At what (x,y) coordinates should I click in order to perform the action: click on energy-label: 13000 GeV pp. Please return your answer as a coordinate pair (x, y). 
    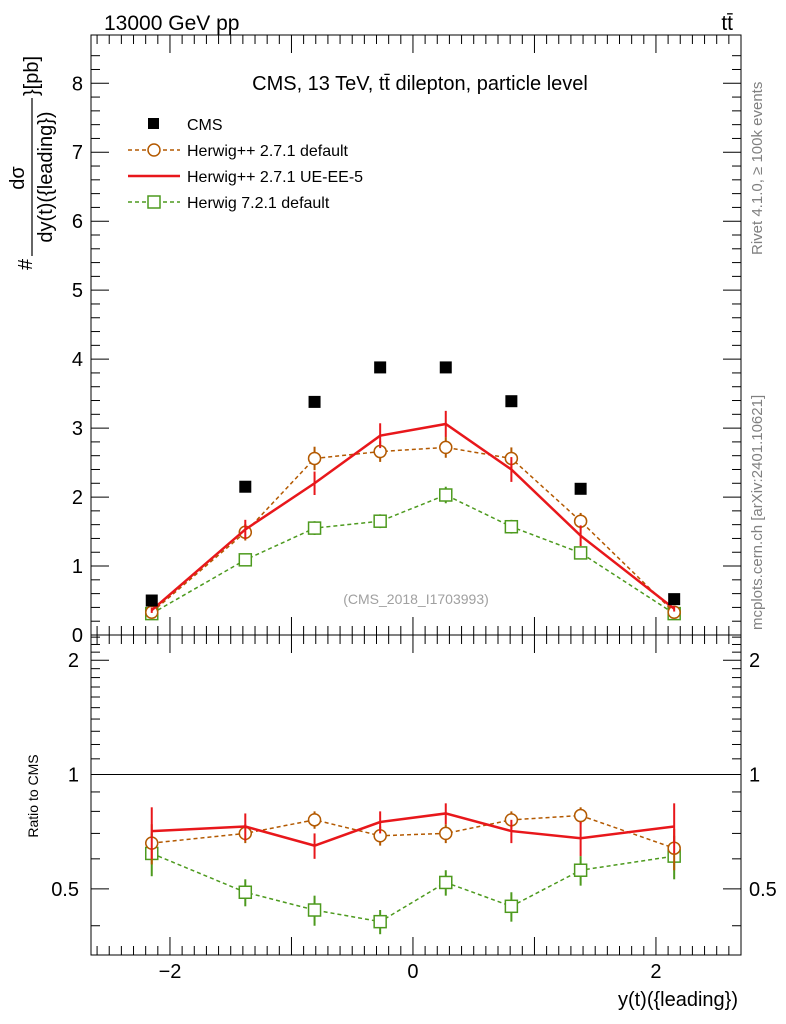
    Looking at the image, I should click on (171, 23).